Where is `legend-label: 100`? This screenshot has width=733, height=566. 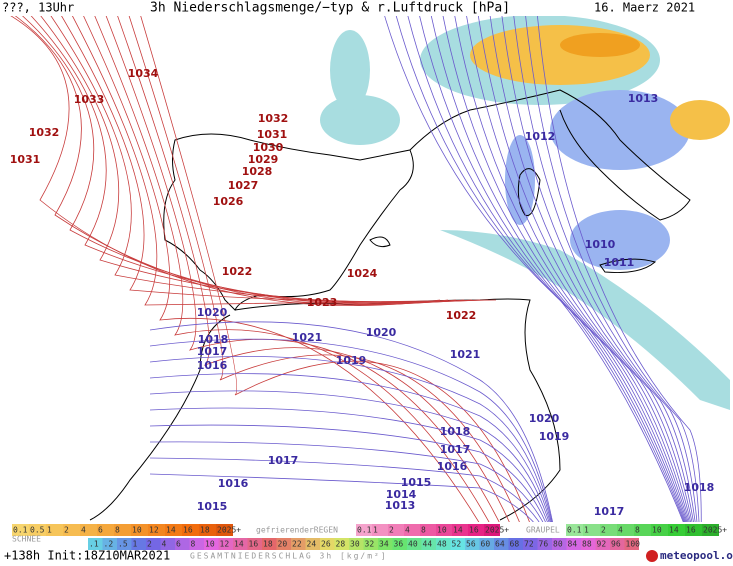
legend-label: 100 is located at coordinates (633, 544).